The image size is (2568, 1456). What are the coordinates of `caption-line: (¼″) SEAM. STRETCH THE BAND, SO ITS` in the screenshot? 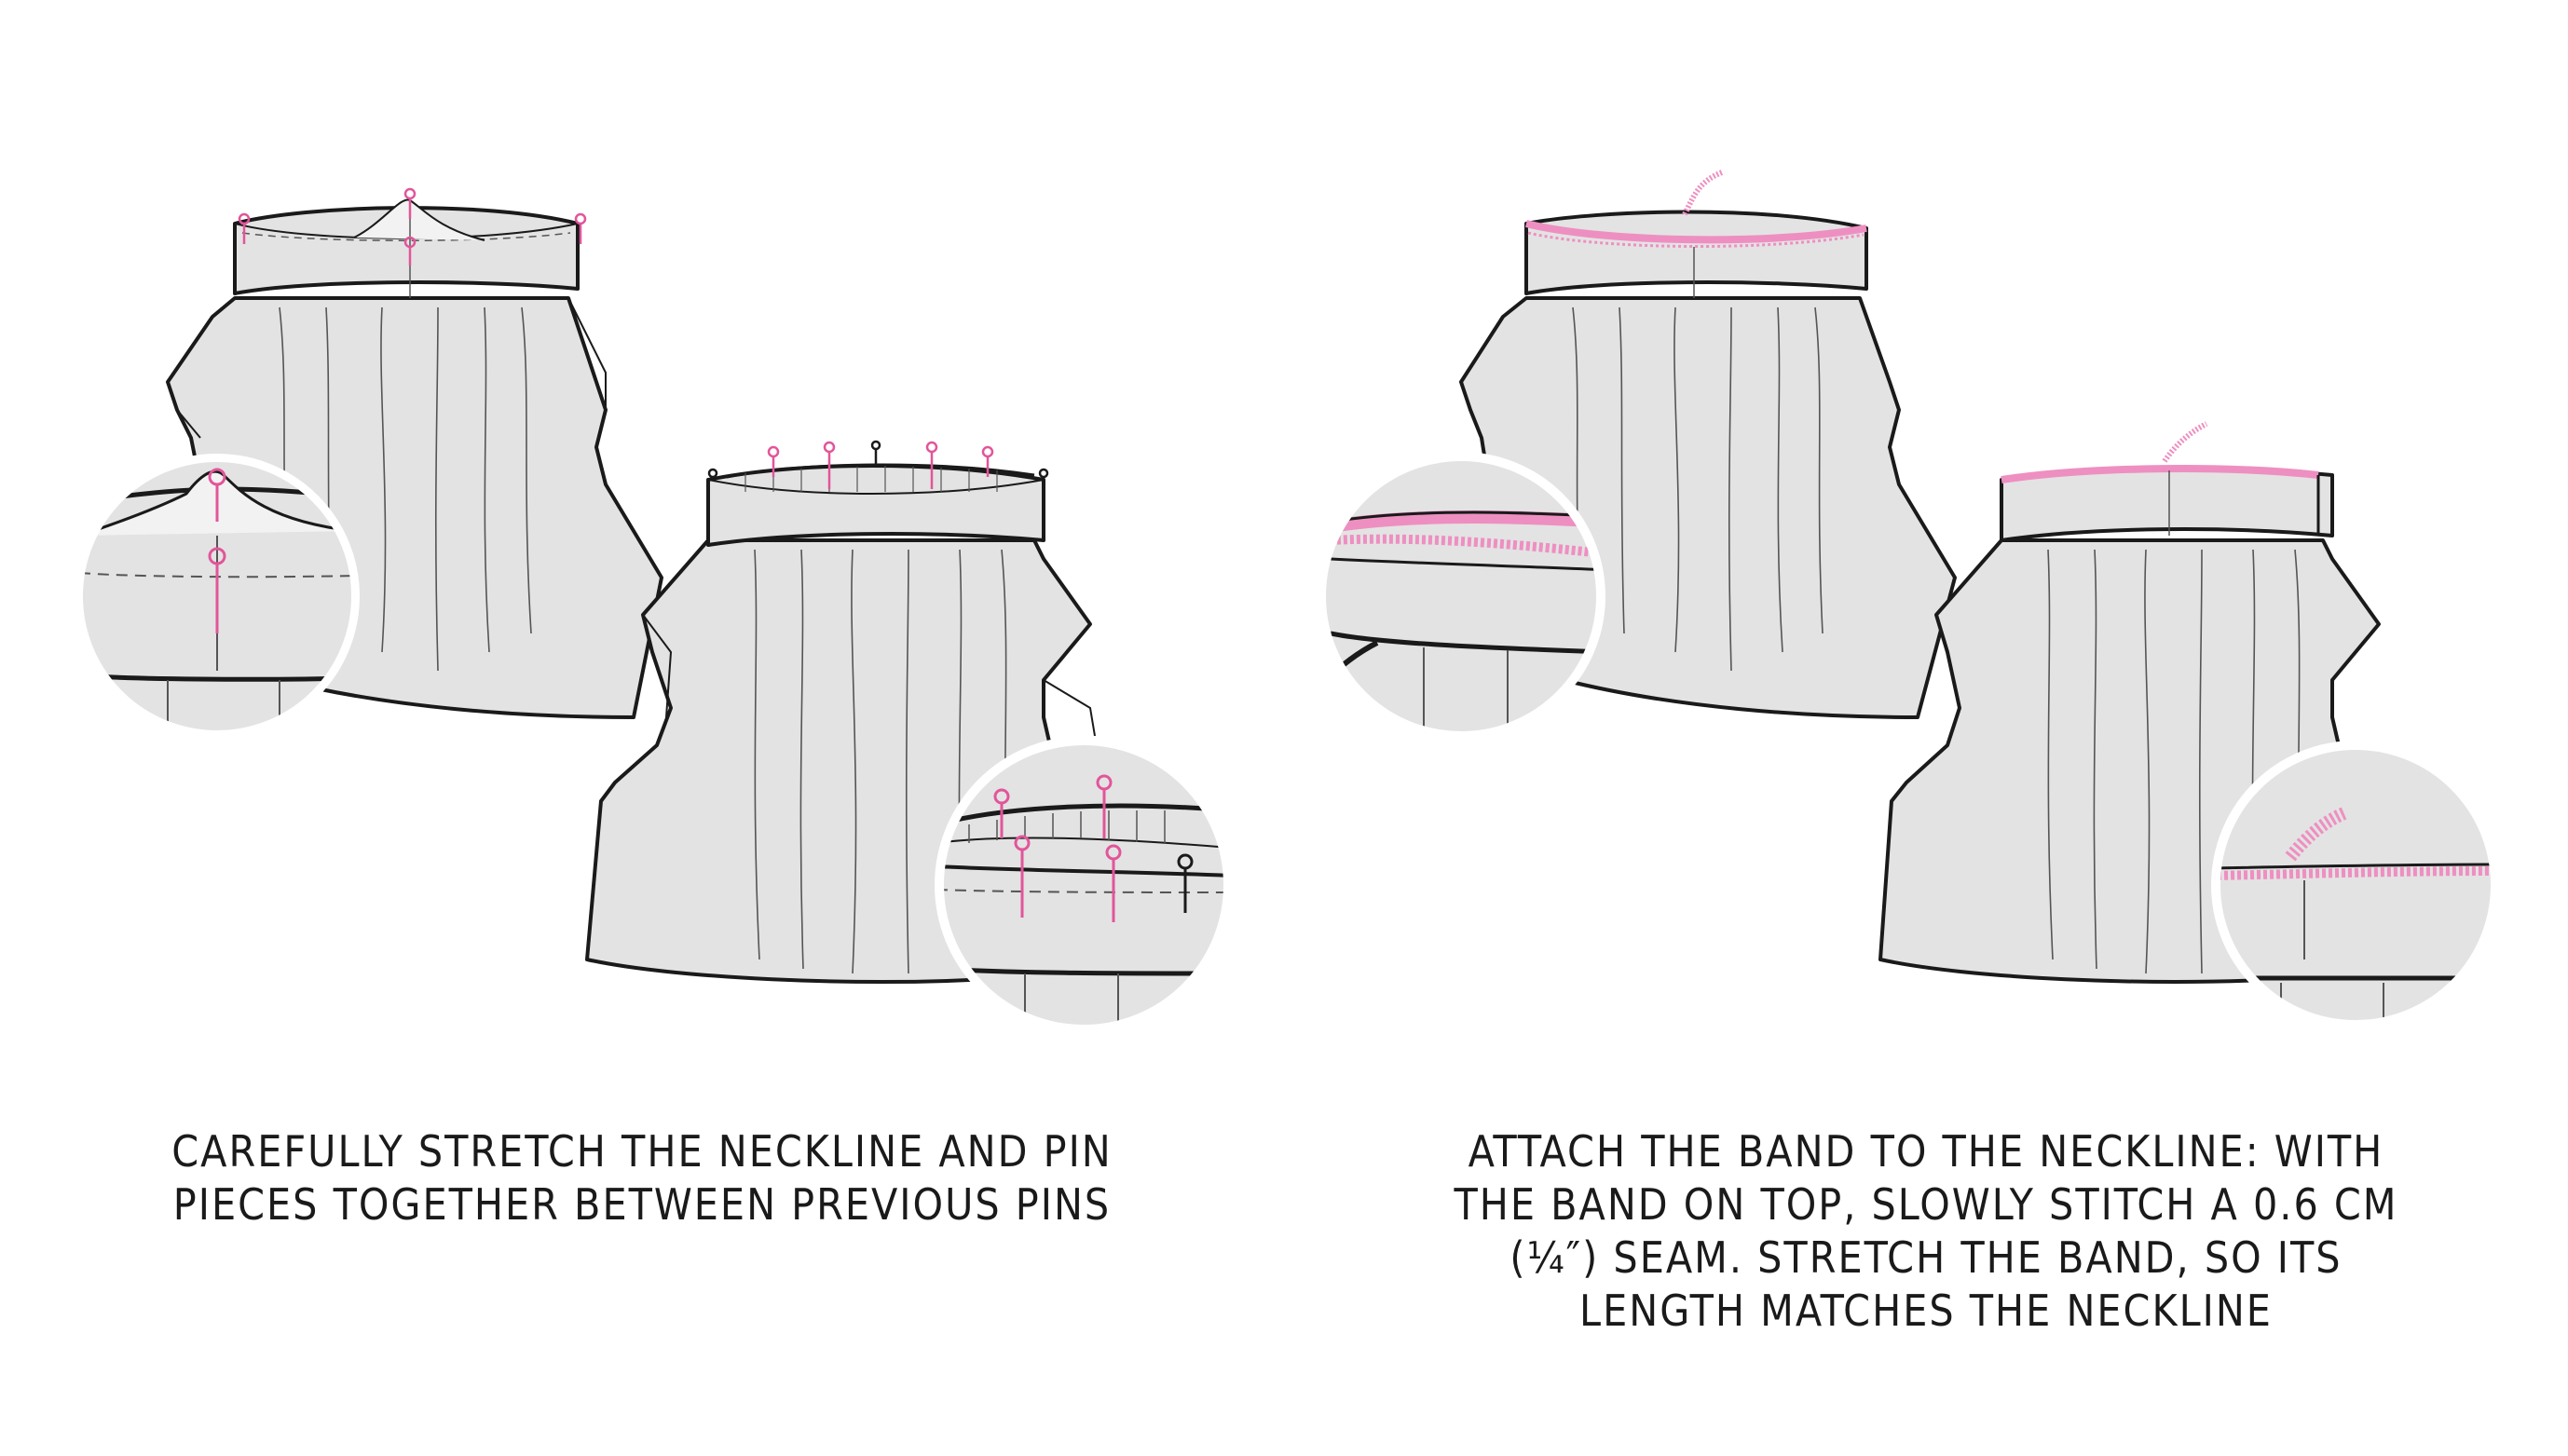 It's located at (1926, 1257).